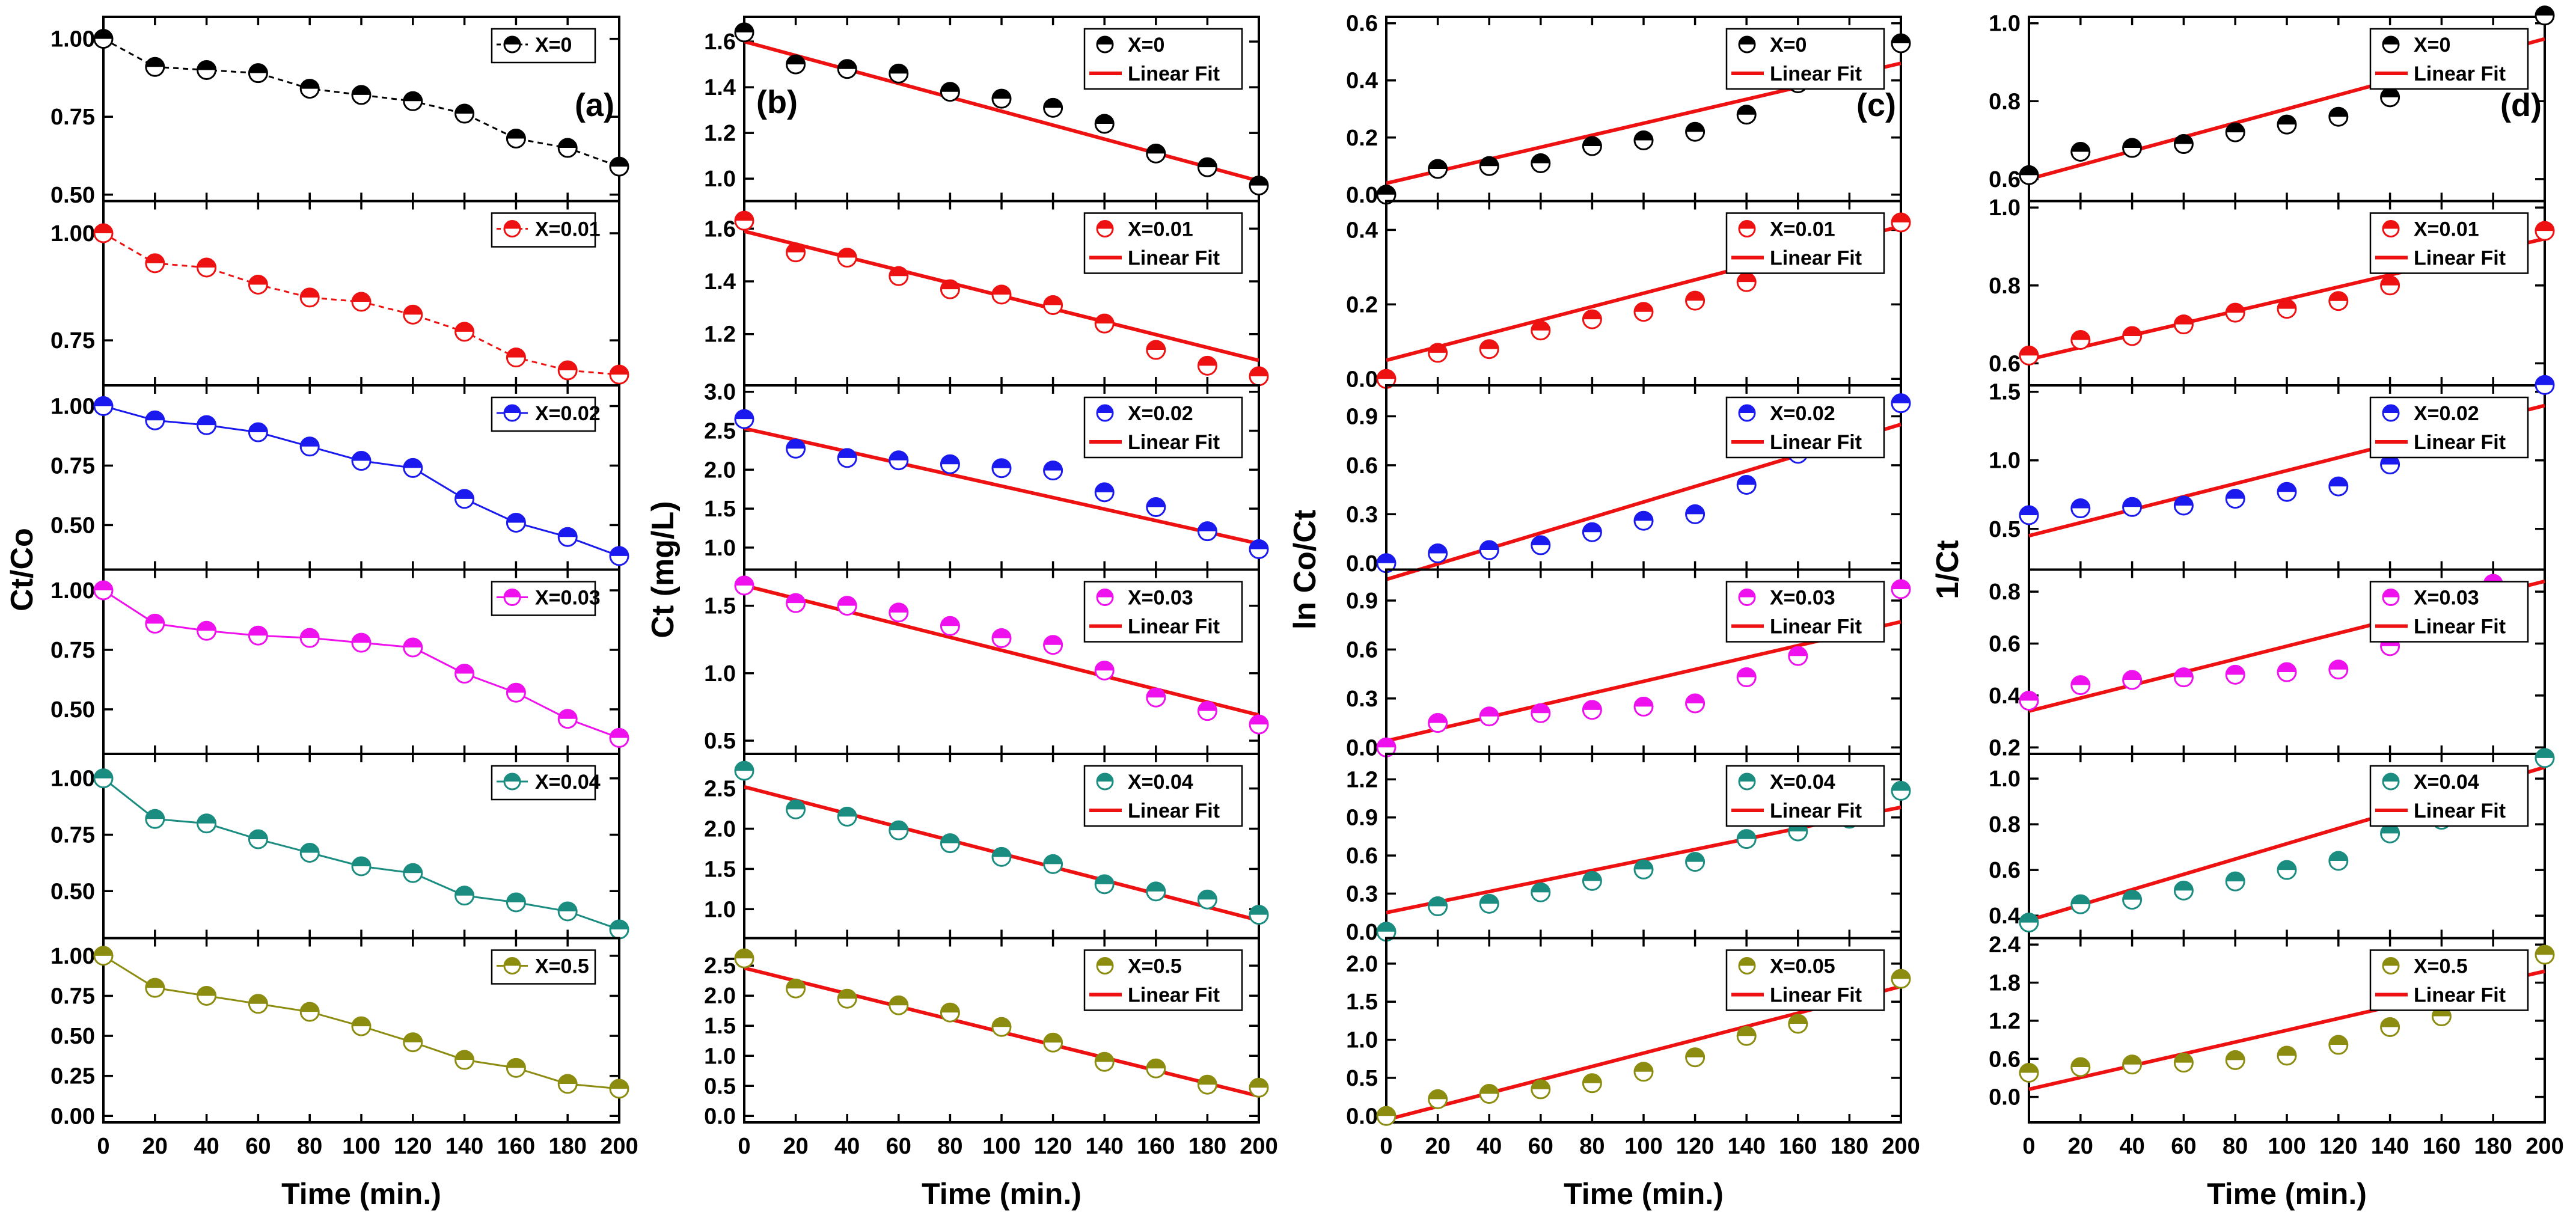 This screenshot has height=1230, width=2576. Describe the element at coordinates (1163, 612) in the screenshot. I see `legend-box: X=0.03 Linear Fit` at that location.